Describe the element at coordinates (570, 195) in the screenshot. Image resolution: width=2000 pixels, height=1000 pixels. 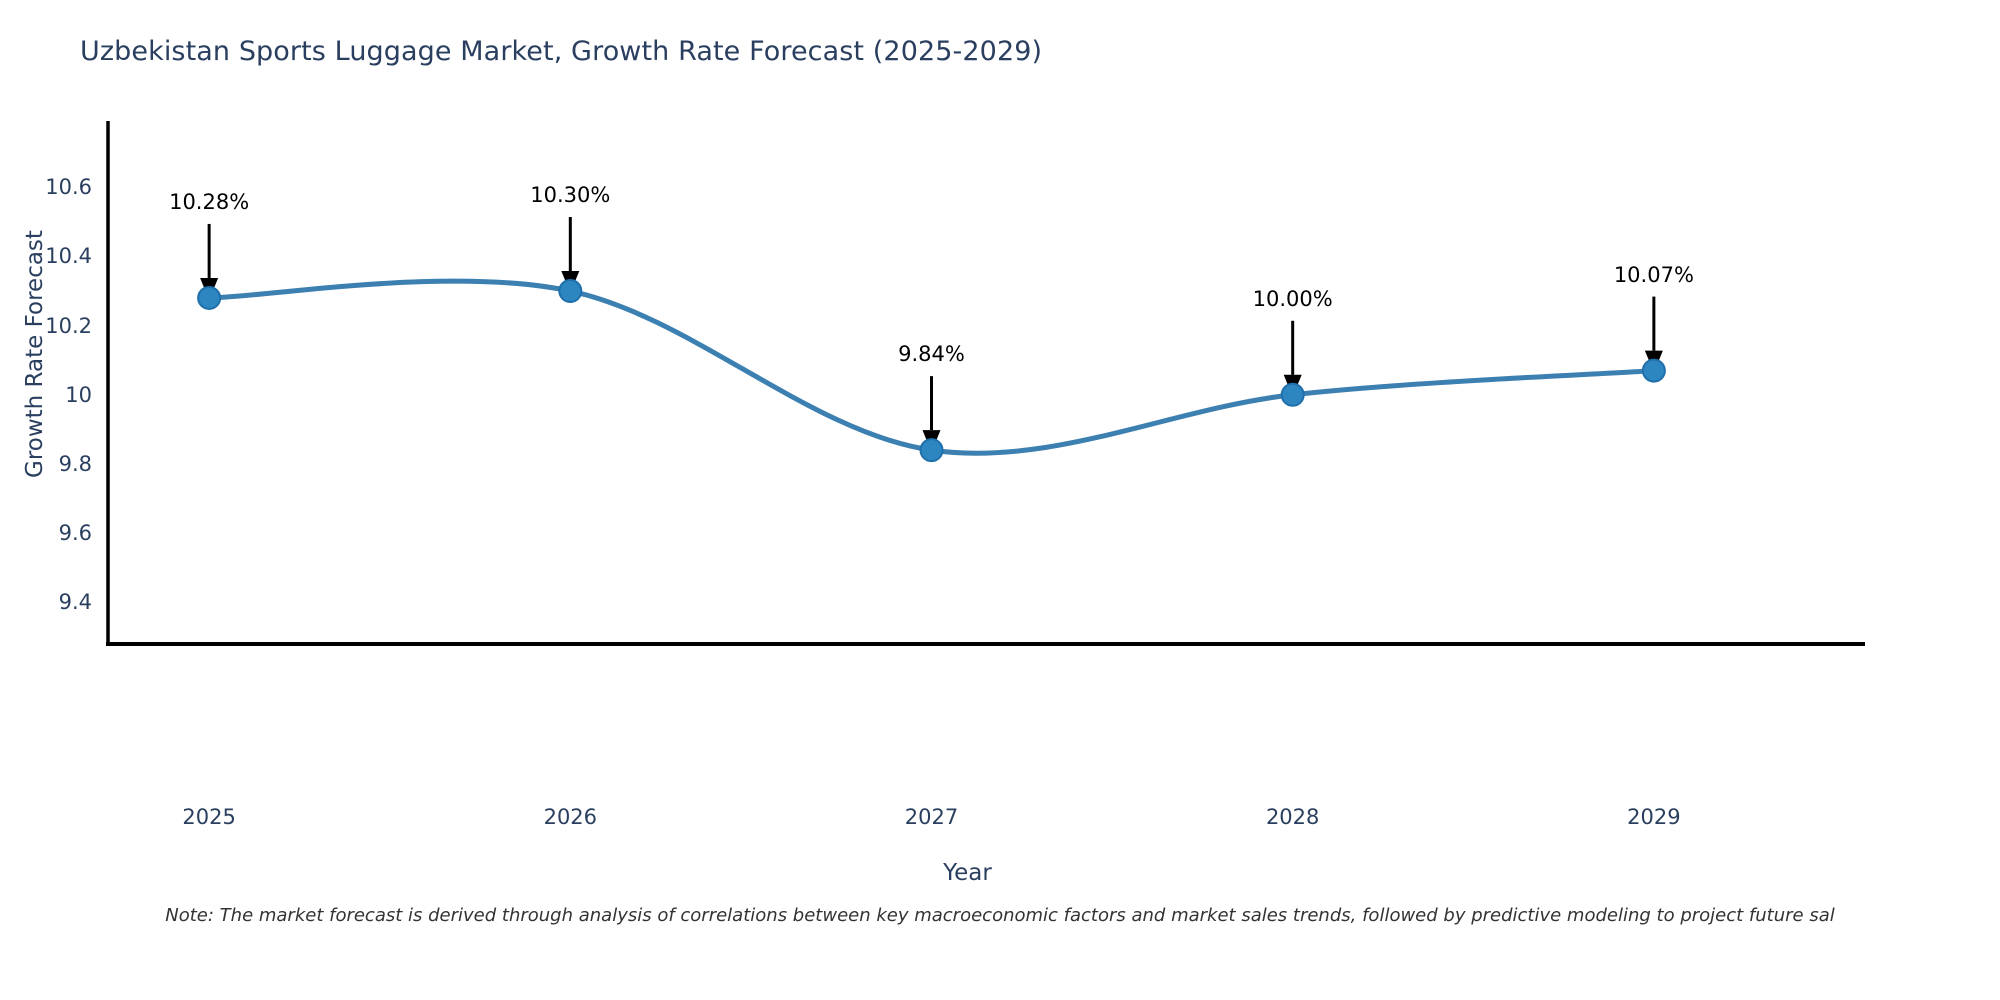
I see `data-point-label: 10.30%` at that location.